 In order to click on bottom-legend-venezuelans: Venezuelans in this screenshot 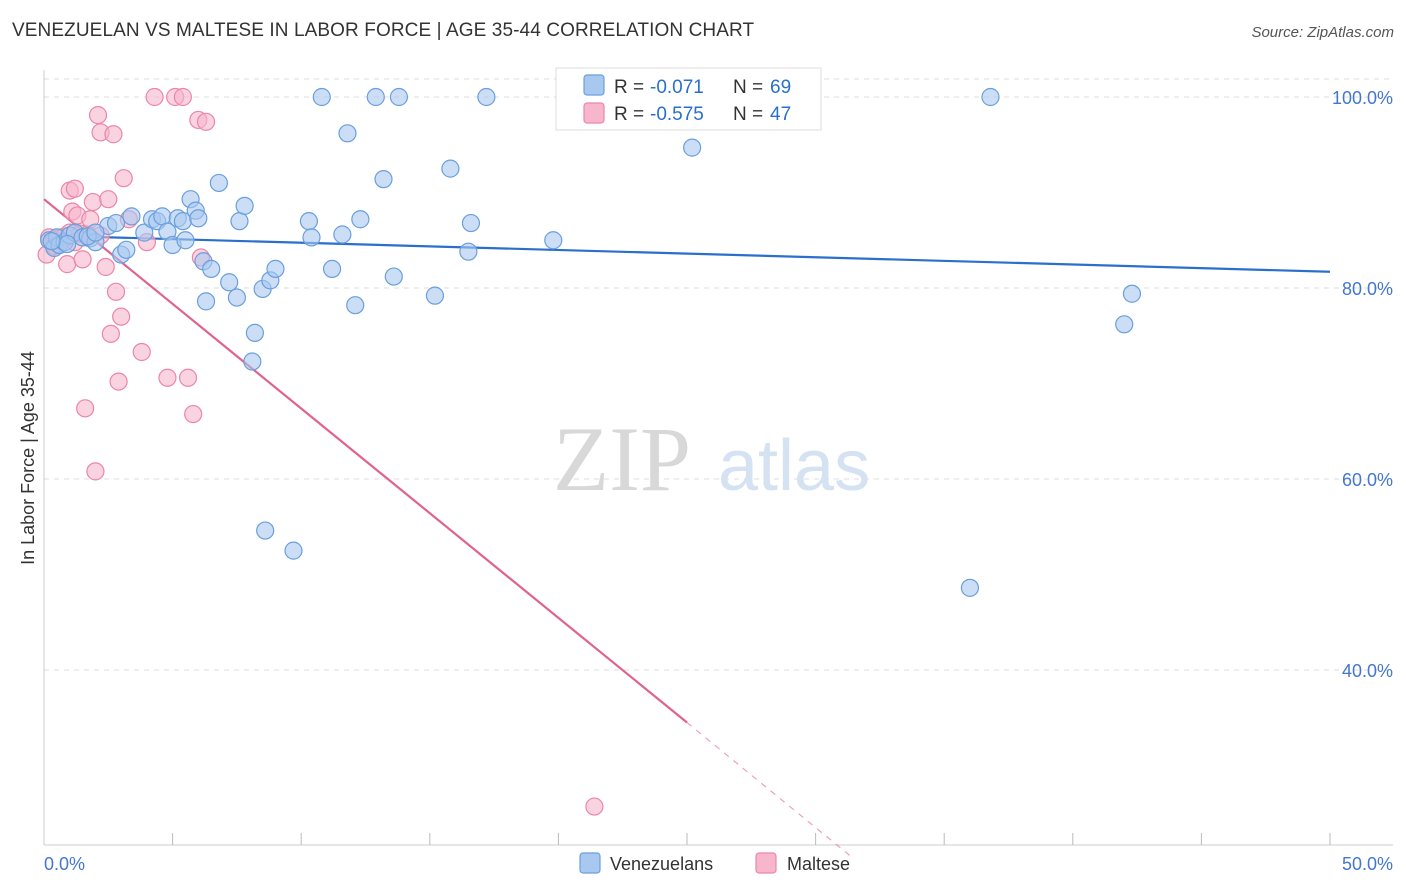, I will do `click(661, 864)`.